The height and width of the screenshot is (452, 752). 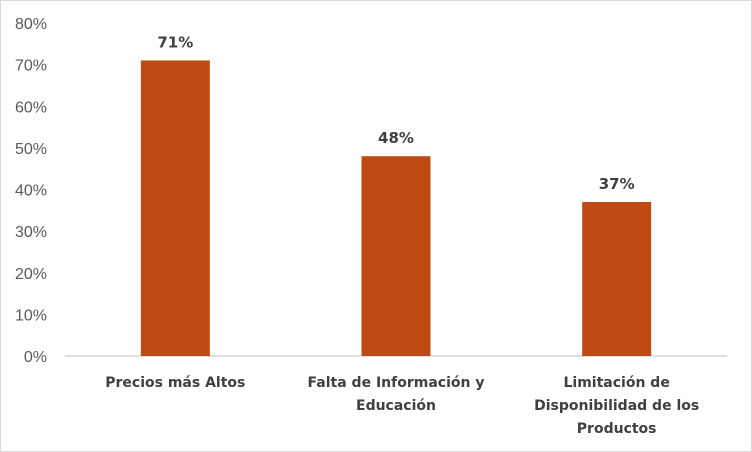 What do you see at coordinates (617, 184) in the screenshot?
I see `data-label: 37%` at bounding box center [617, 184].